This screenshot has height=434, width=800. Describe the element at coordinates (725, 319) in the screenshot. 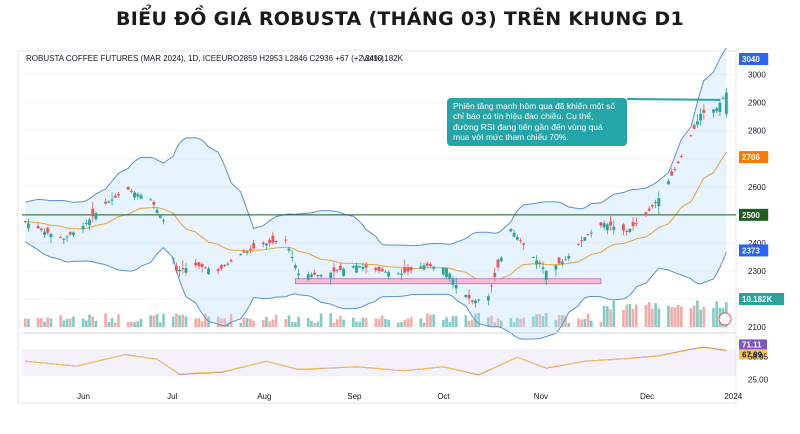

I see `alert-icon` at that location.